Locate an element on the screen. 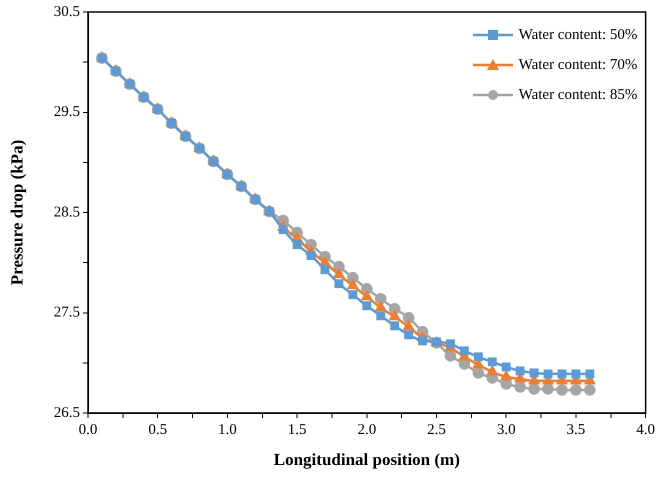 The width and height of the screenshot is (658, 479). y-axis-title: Pressure drop (kPa) is located at coordinates (17, 213).